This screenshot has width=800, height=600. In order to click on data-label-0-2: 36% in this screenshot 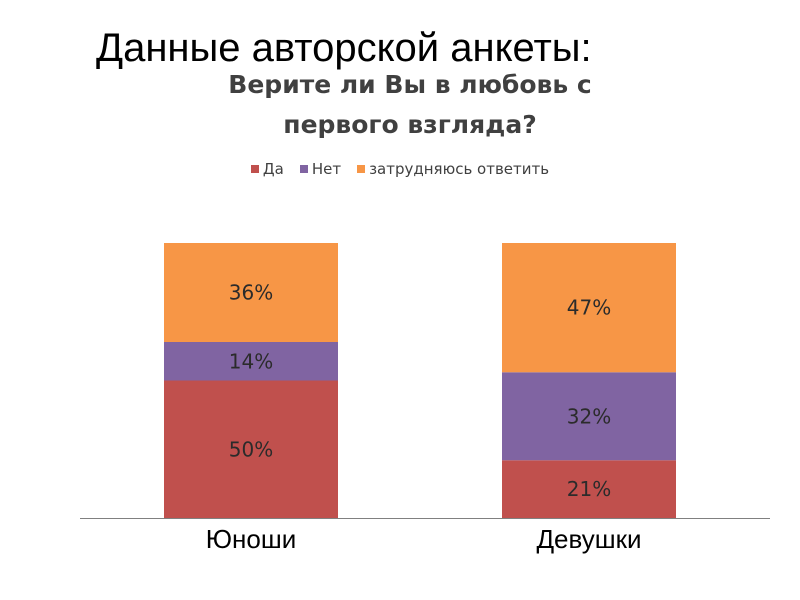, I will do `click(251, 293)`.